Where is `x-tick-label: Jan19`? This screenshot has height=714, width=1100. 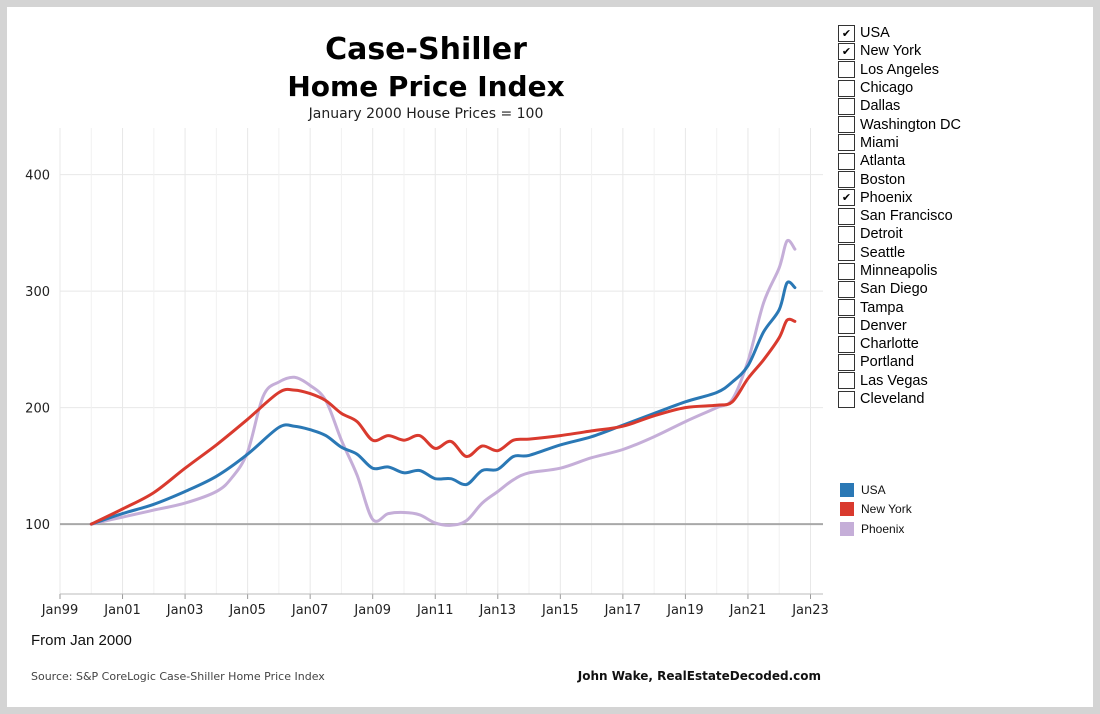 x-tick-label: Jan19 is located at coordinates (685, 610).